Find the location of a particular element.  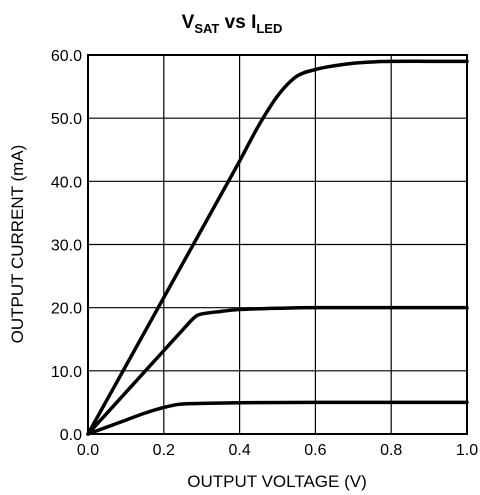

y-tick-label: 0.0 is located at coordinates (71, 435).